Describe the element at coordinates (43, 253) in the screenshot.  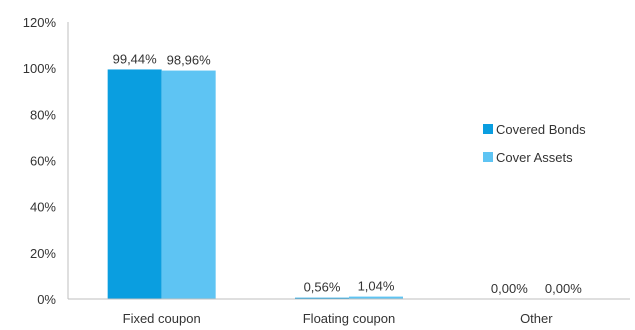
I see `y-tick-label: 20%` at that location.